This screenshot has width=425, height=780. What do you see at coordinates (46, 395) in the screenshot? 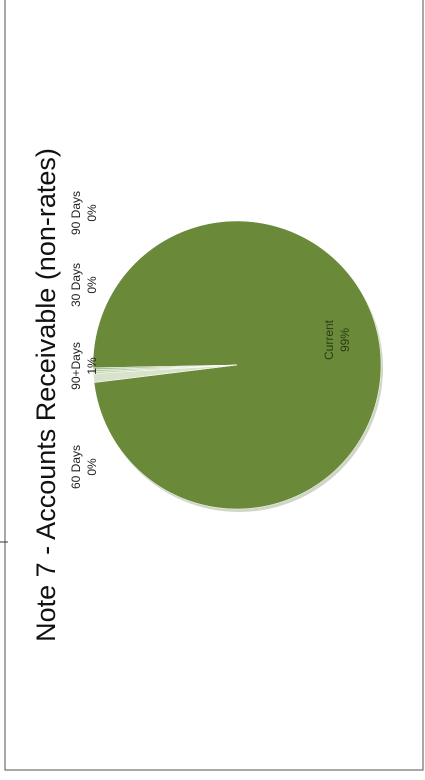
I see `chart-title: Note 7 - Accounts Receivable (non-rates)` at bounding box center [46, 395].